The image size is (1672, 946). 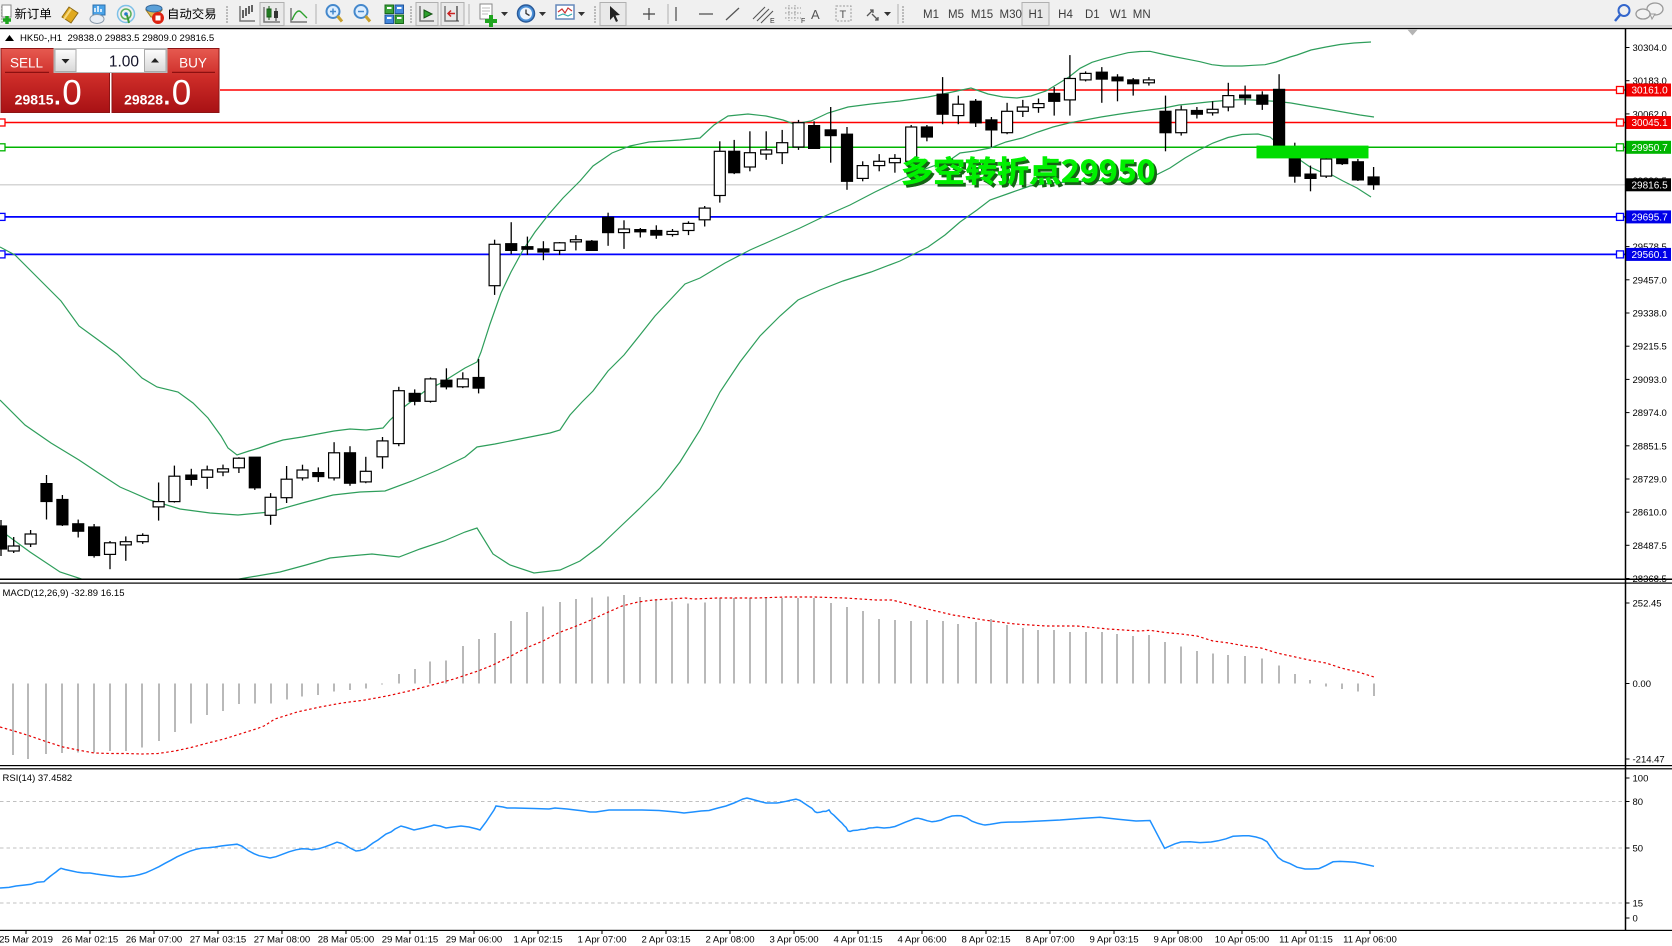 What do you see at coordinates (1650, 255) in the screenshot?
I see `svg-text: 29560.1` at bounding box center [1650, 255].